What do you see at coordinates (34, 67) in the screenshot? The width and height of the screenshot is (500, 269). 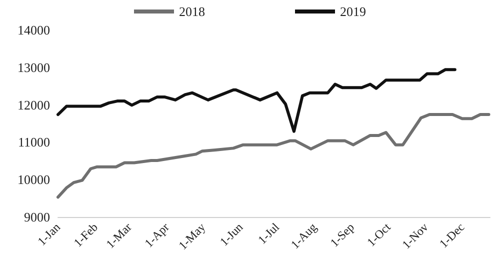 I see `y-tick-label: 13000` at bounding box center [34, 67].